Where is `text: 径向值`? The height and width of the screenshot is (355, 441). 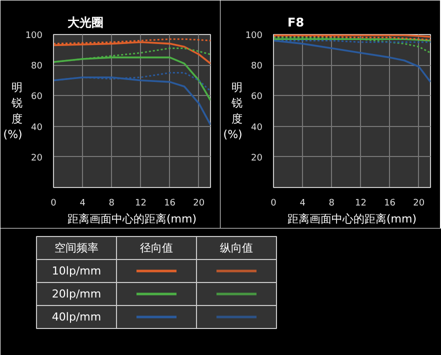
text: 径向值 is located at coordinates (156, 248).